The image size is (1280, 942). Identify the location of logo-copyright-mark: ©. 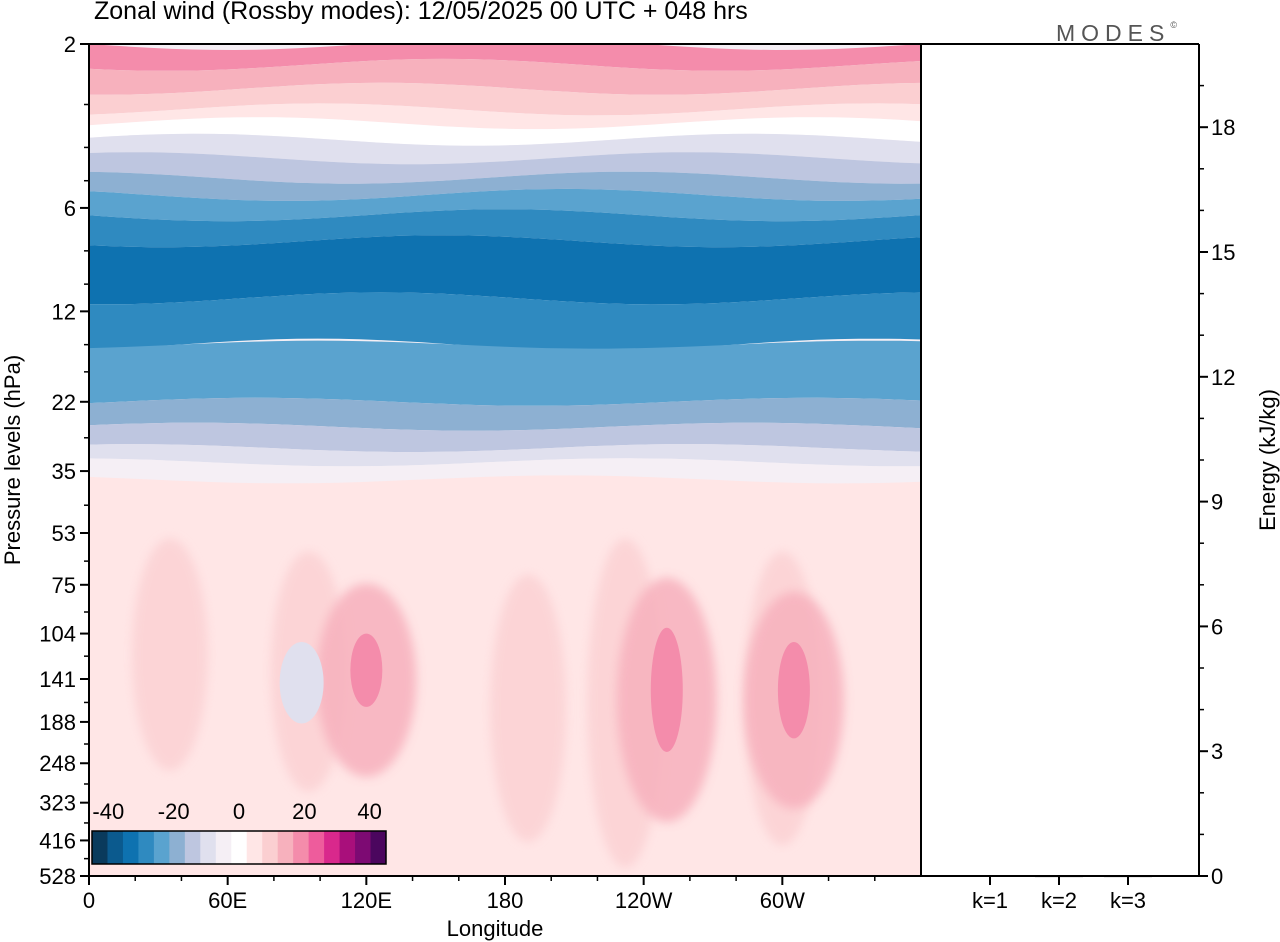
(1173, 25).